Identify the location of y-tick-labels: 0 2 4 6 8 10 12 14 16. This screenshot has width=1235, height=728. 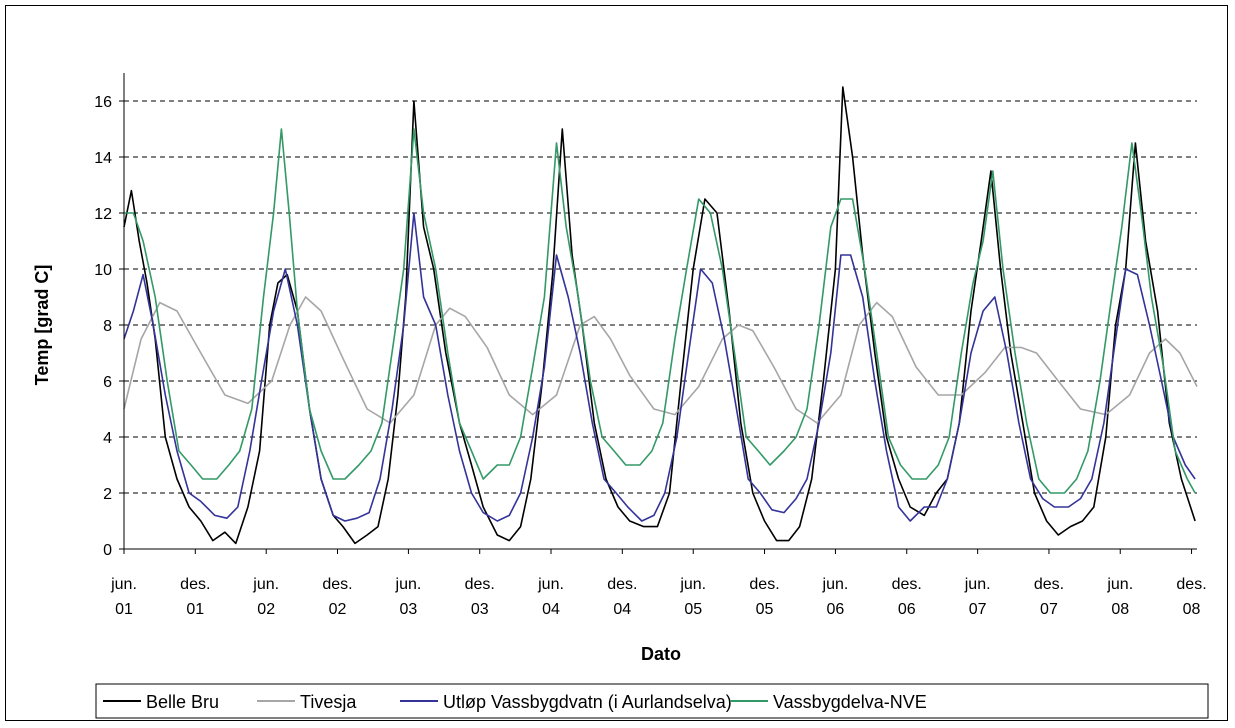
(109, 326).